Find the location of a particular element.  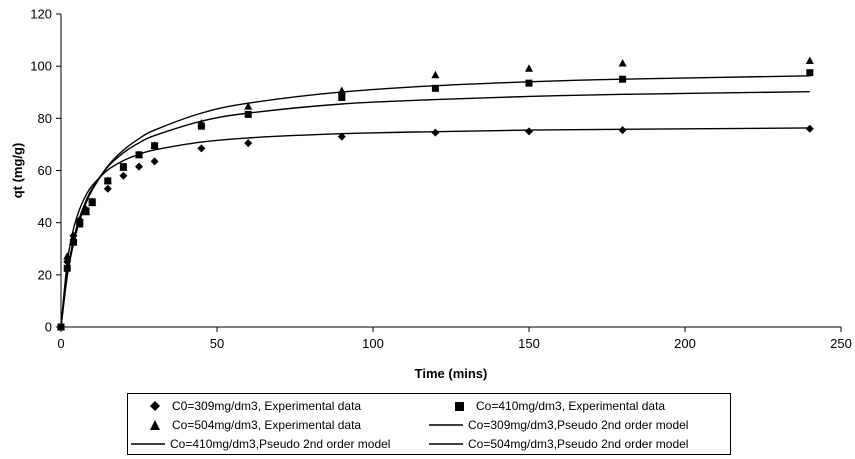

x-axis-label: Time (mins) is located at coordinates (451, 373).